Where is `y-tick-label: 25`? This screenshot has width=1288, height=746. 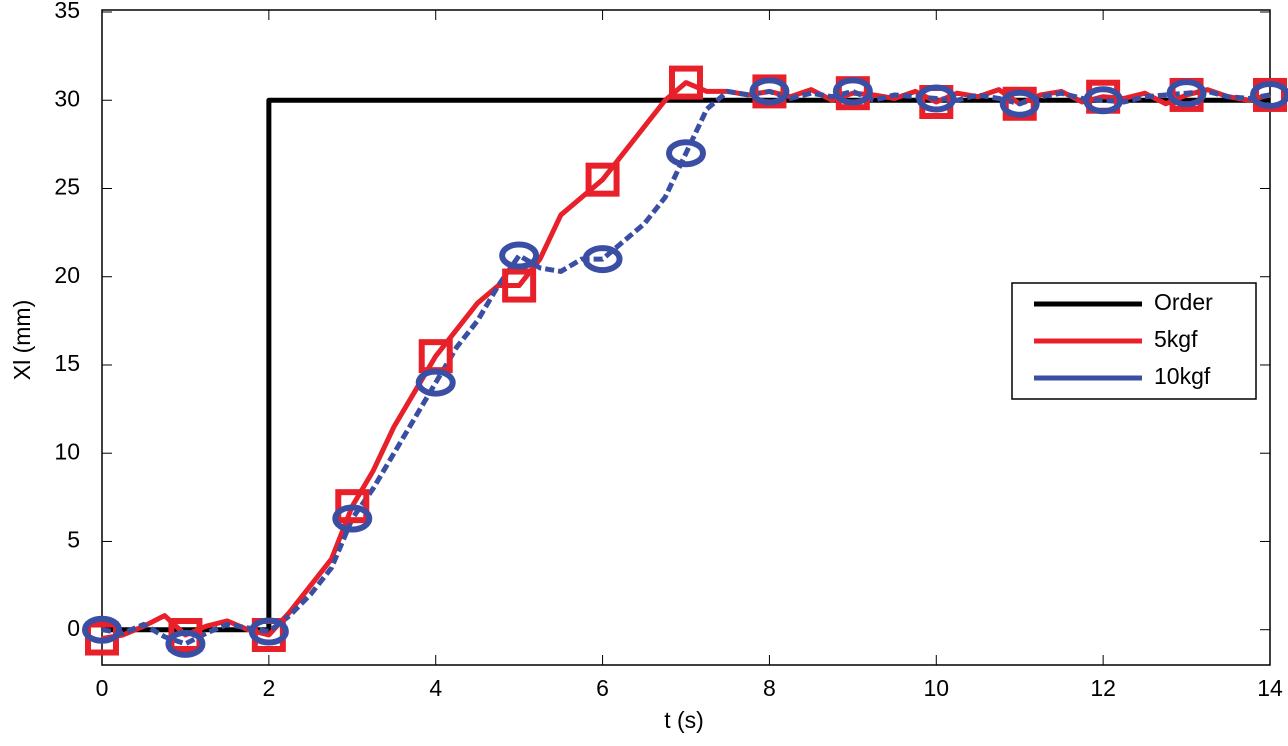 y-tick-label: 25 is located at coordinates (67, 187).